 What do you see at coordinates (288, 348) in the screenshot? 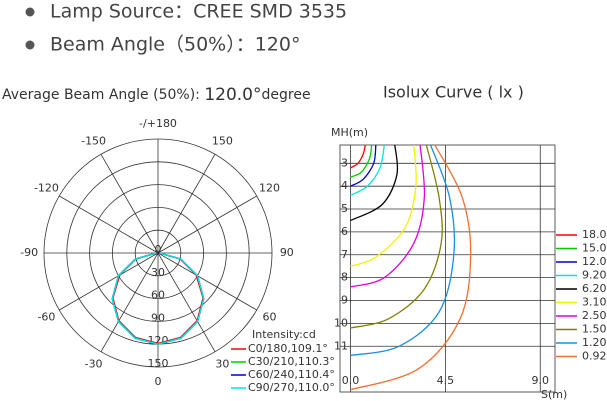
I see `legend-label: C0/180,109.1°` at bounding box center [288, 348].